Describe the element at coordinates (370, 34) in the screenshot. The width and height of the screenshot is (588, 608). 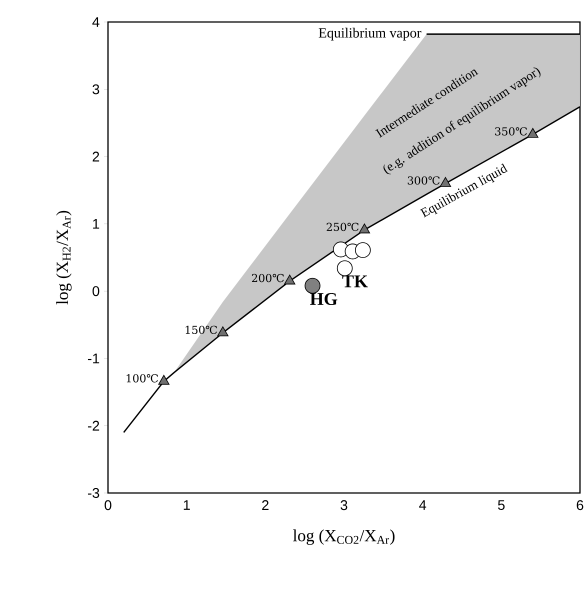
I see `annotation: Equilibrium vapor` at that location.